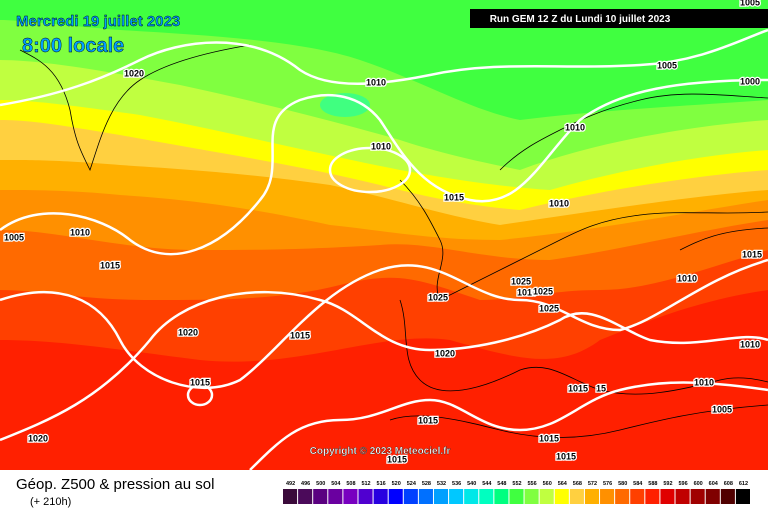 This screenshot has height=512, width=768. I want to click on scale-tick-label: 604, so click(714, 484).